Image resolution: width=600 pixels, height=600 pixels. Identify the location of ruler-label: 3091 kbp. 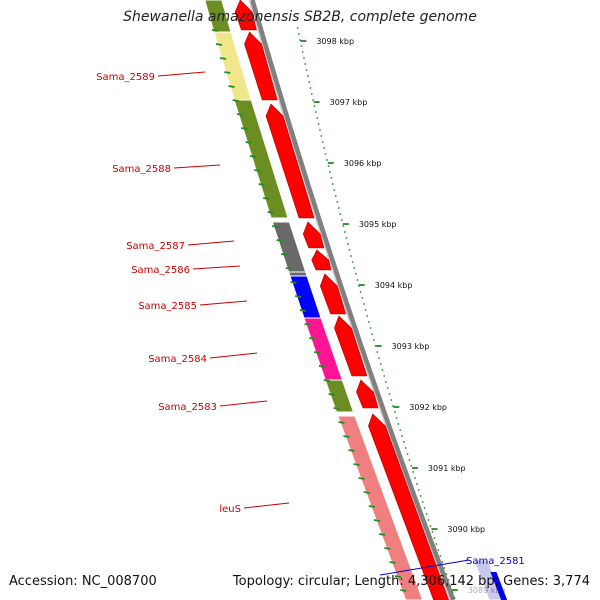
(447, 468).